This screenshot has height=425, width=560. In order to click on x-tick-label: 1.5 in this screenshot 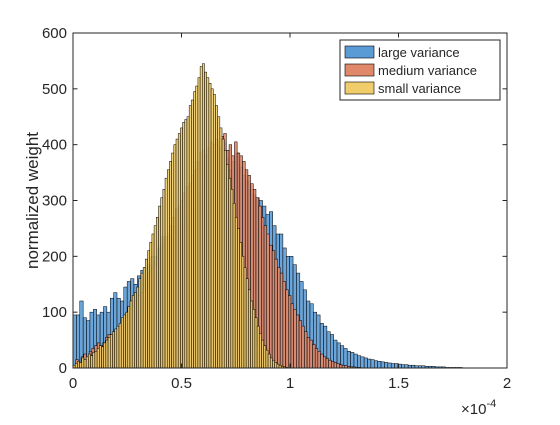, I will do `click(398, 383)`.